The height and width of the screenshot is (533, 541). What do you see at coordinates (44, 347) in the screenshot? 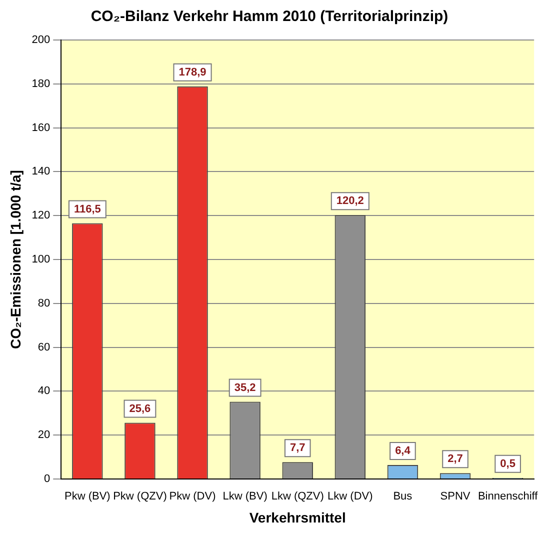
I see `y-tick-label: 60` at bounding box center [44, 347].